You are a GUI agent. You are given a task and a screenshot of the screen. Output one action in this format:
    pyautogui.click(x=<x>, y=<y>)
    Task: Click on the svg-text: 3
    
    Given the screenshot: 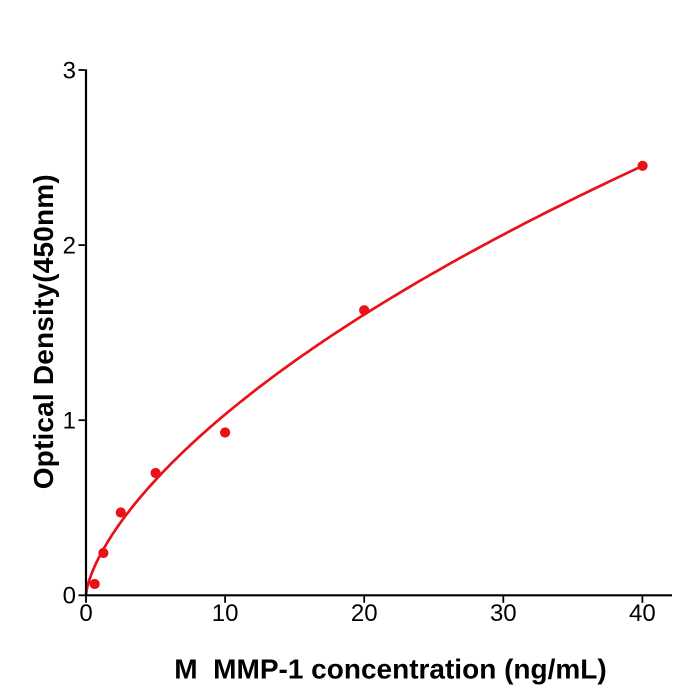 What is the action you would take?
    pyautogui.click(x=69, y=70)
    